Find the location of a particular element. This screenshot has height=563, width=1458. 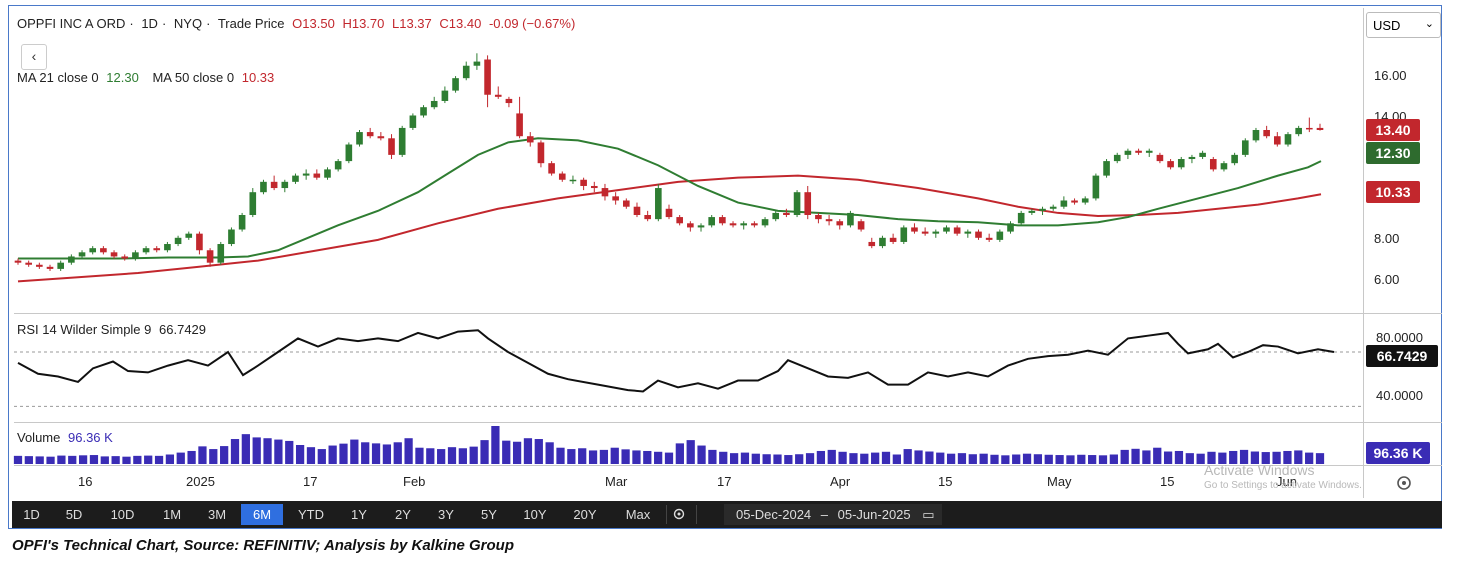

range-3m: 3M is located at coordinates (217, 514).